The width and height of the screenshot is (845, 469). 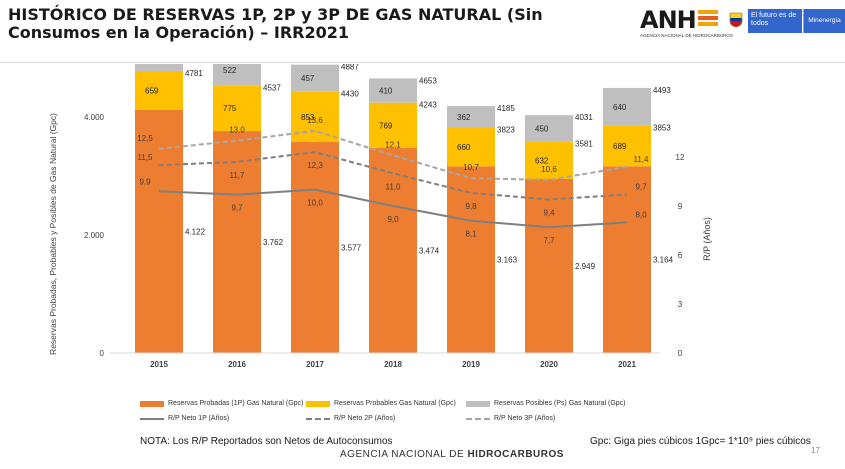 I want to click on y2-tick-label: 9, so click(x=680, y=206).